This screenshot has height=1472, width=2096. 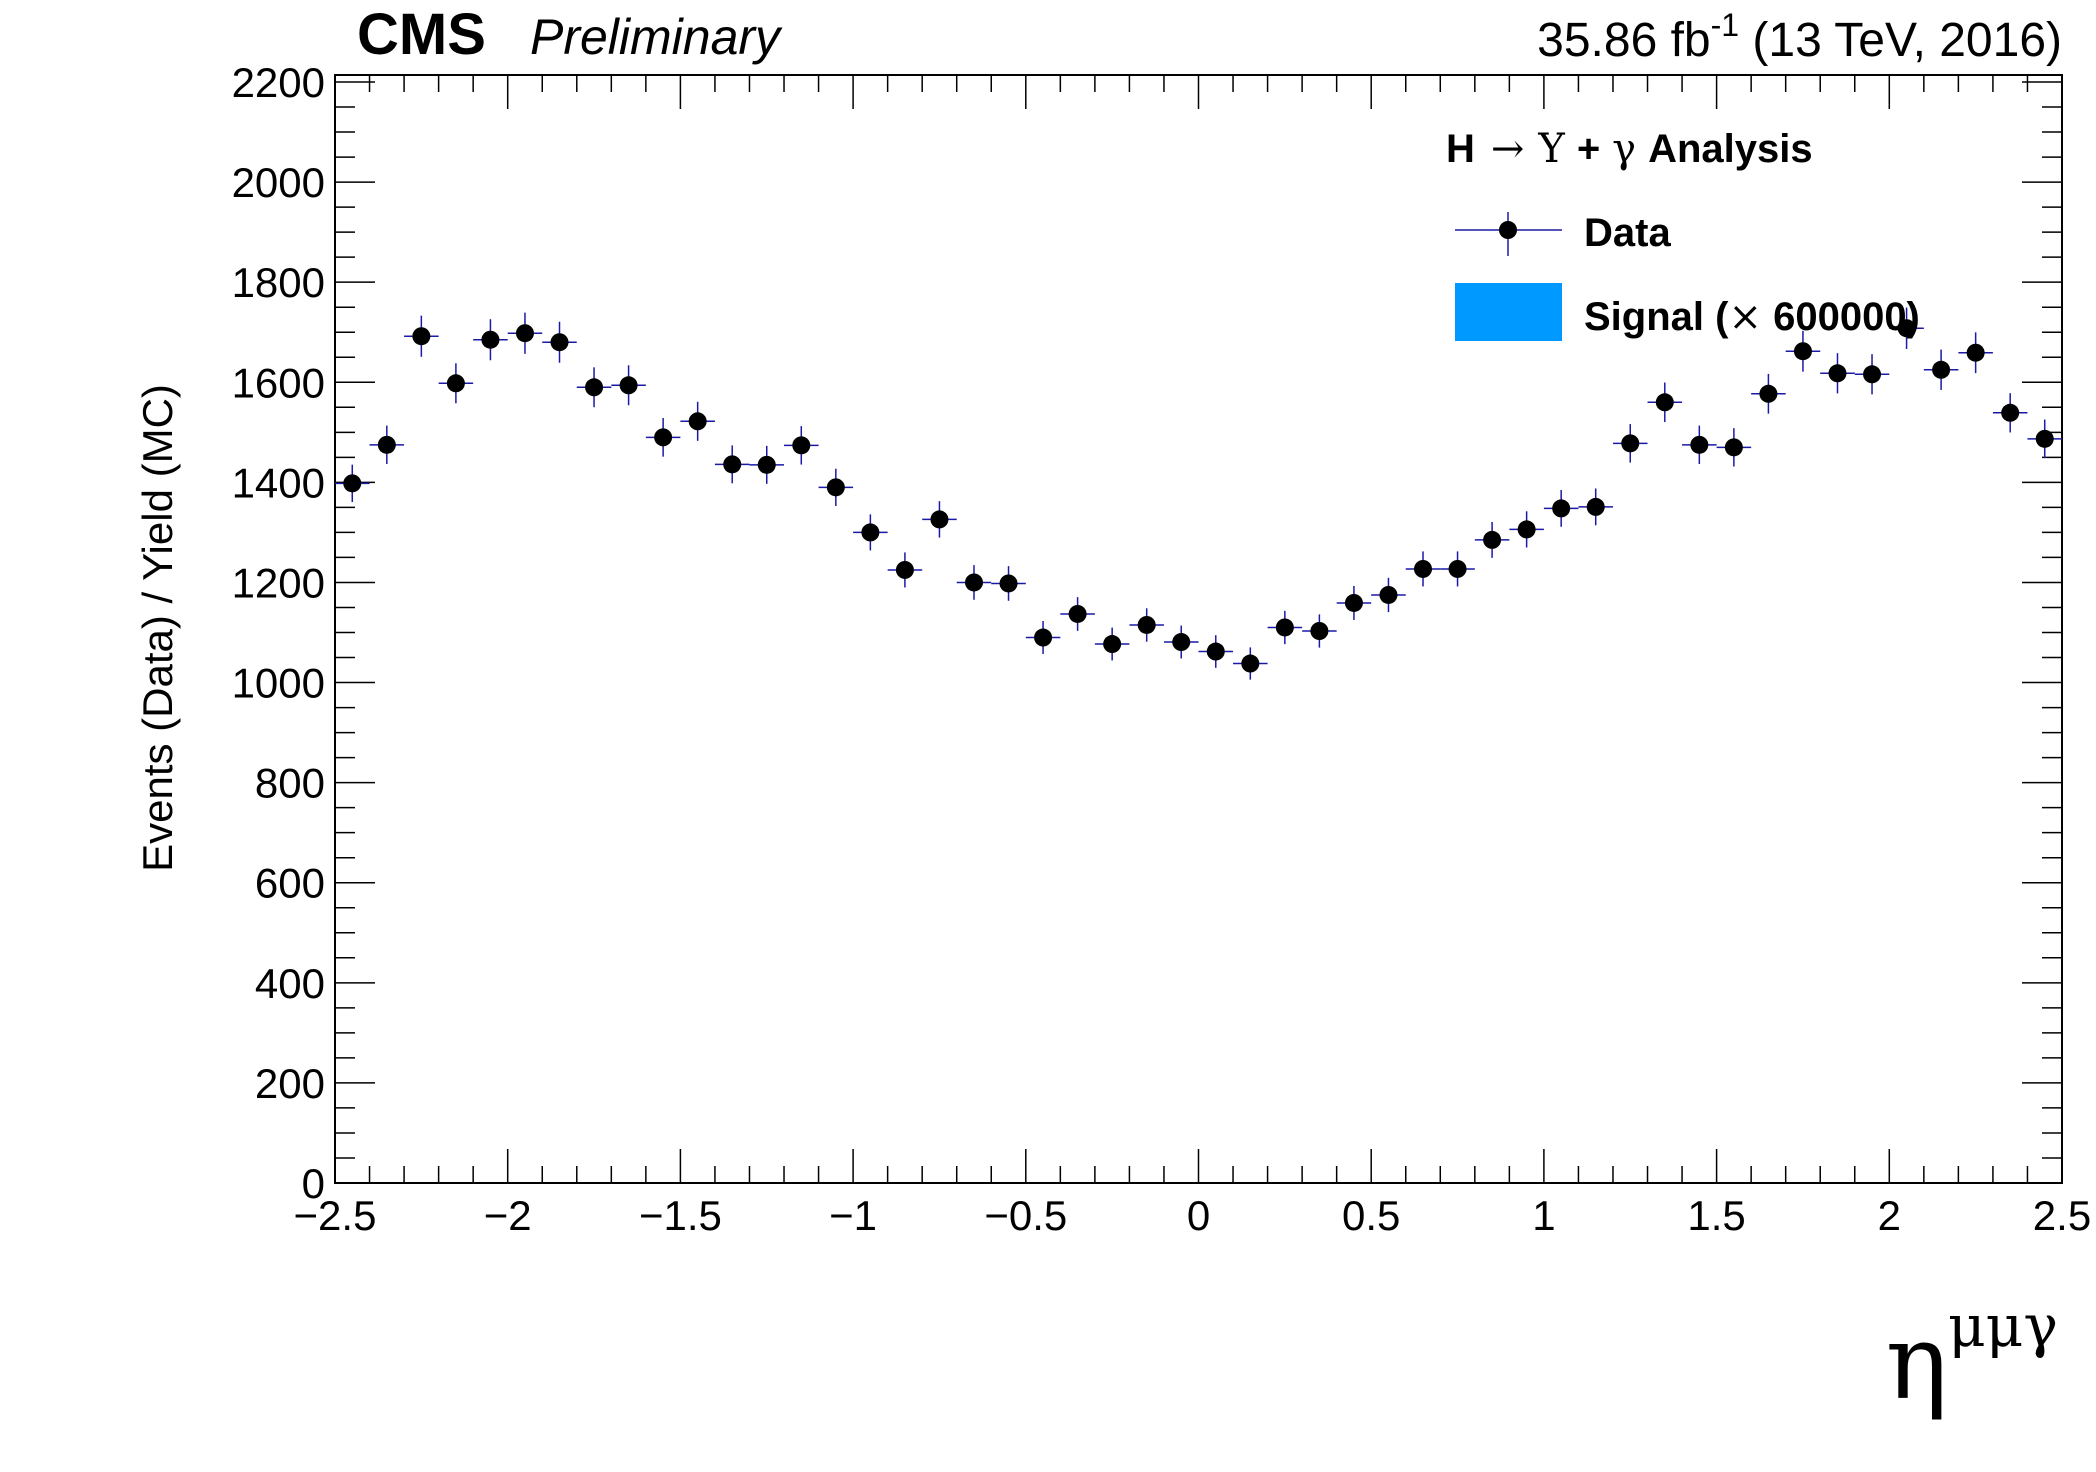 I want to click on x-tick-label: −1, so click(x=853, y=1215).